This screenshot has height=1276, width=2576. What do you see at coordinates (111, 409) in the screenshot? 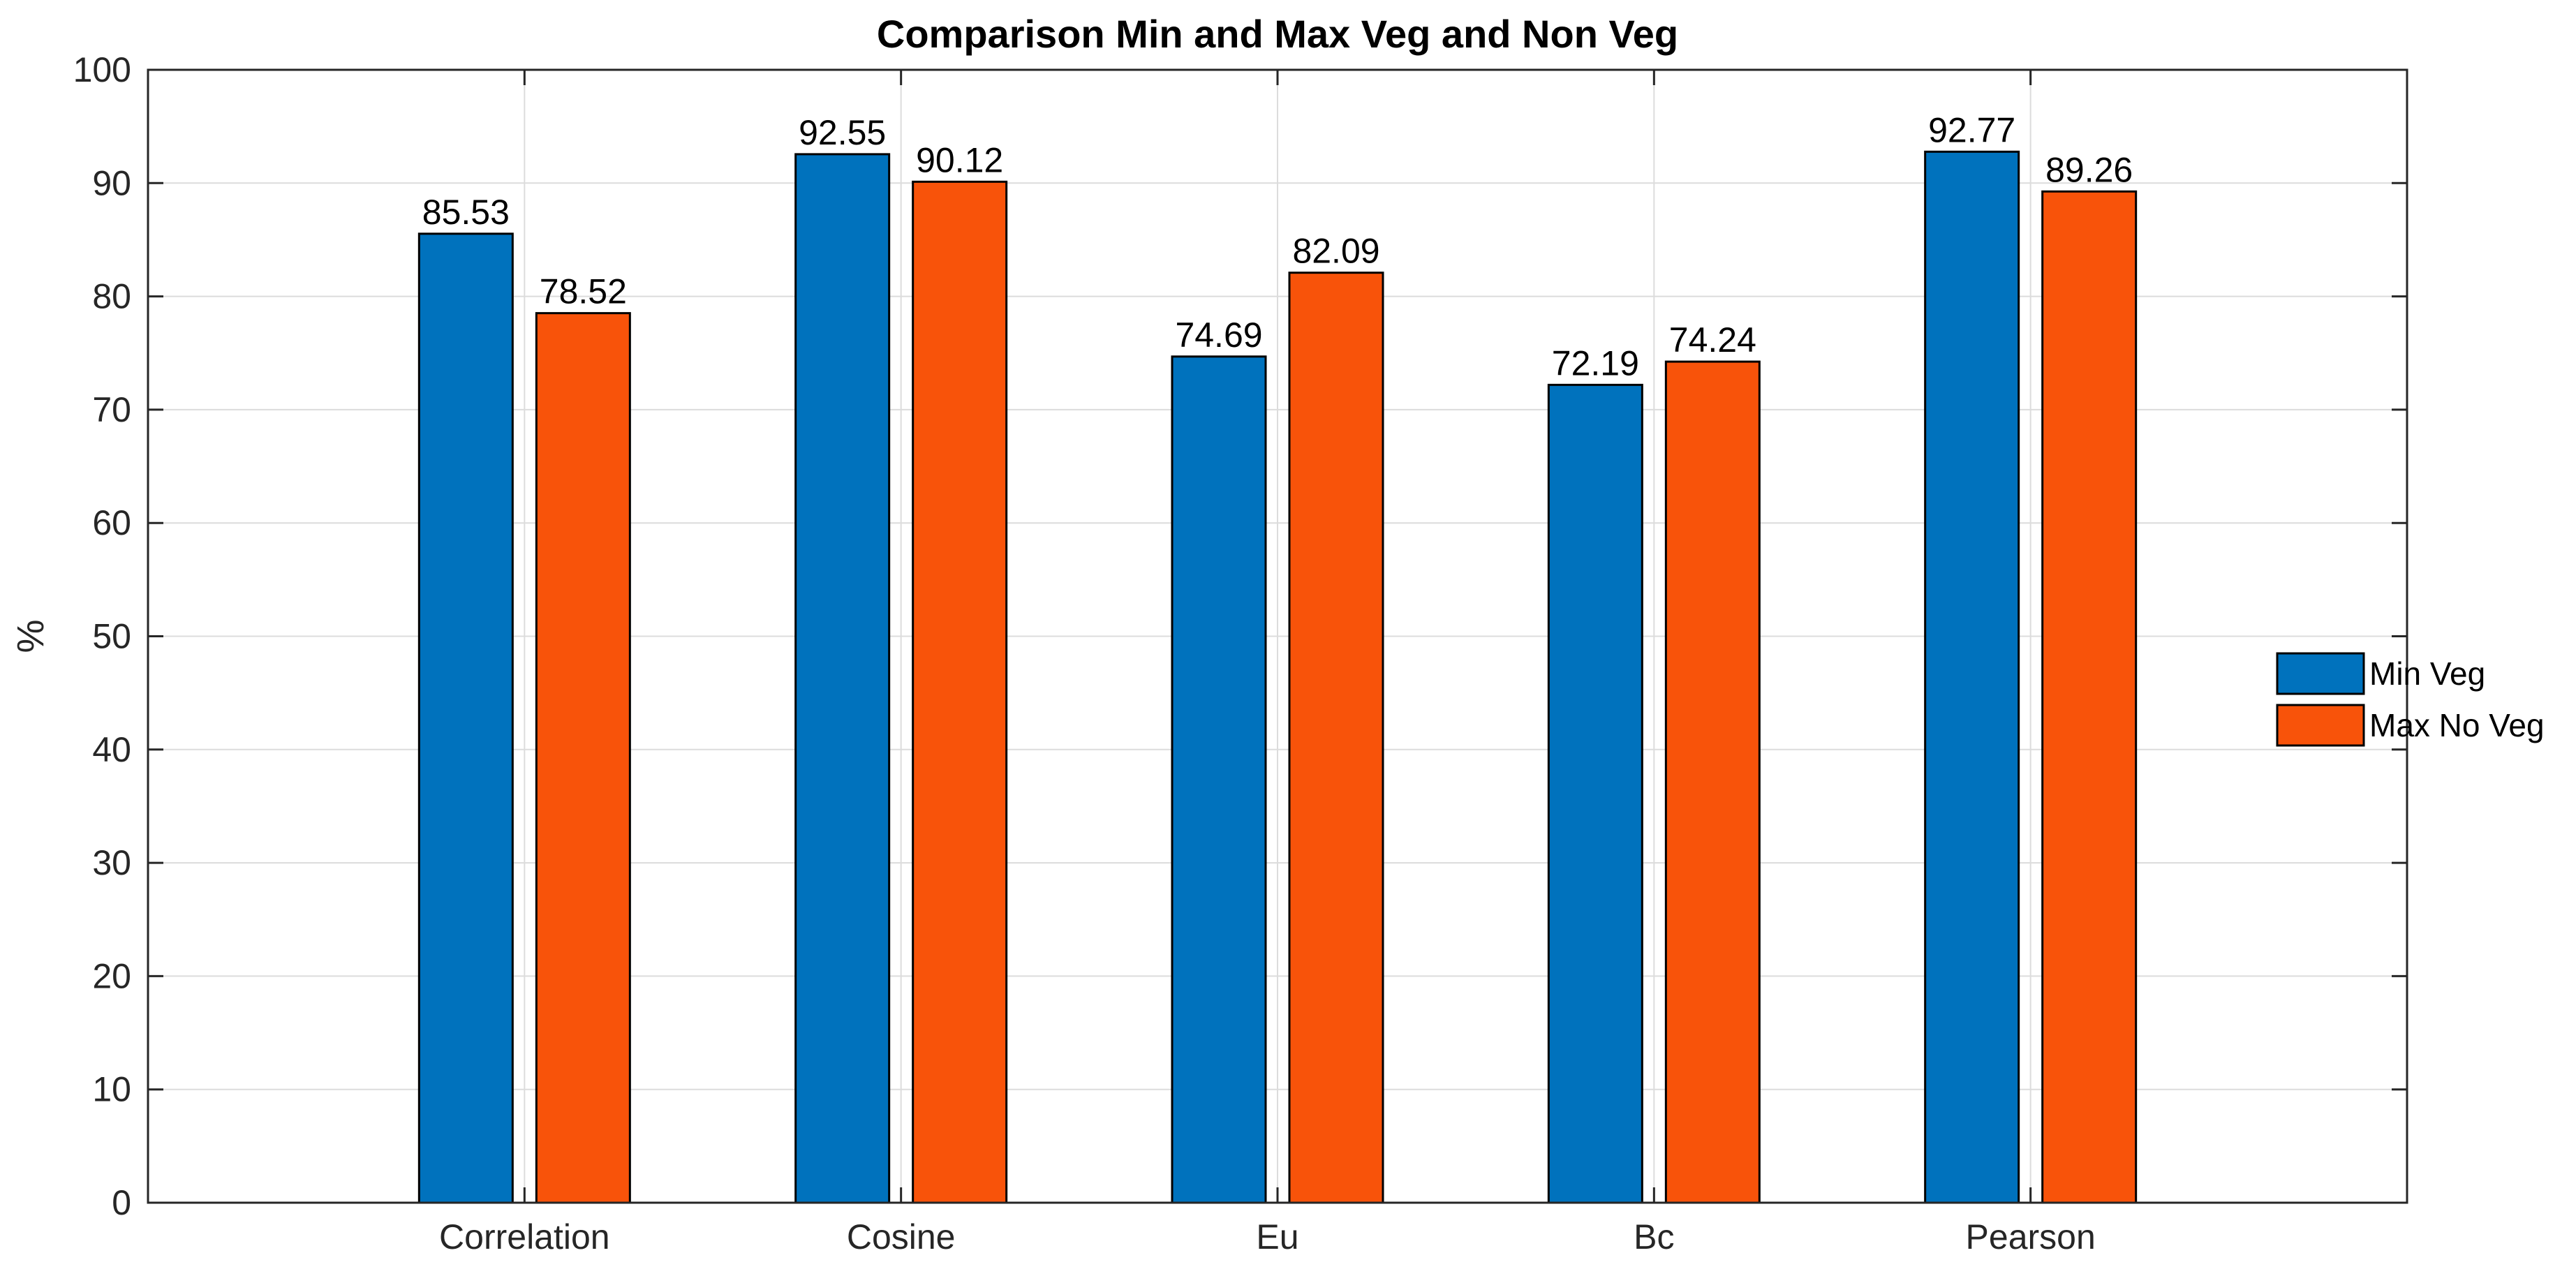
I see `y-tick-label: 70` at bounding box center [111, 409].